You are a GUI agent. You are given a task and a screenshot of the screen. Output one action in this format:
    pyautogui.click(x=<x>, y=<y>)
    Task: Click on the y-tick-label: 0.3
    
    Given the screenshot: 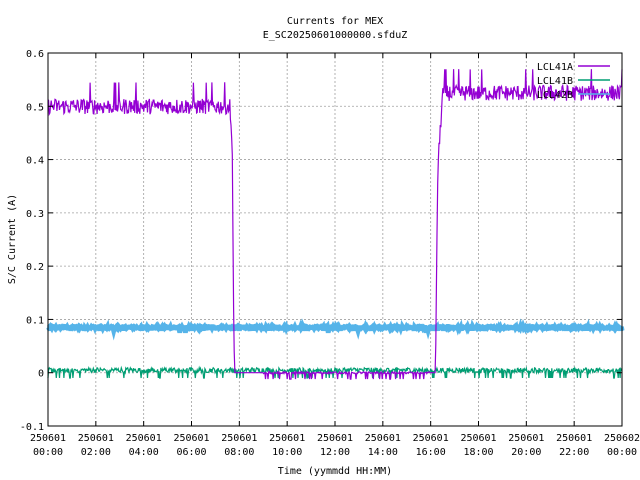 What is the action you would take?
    pyautogui.click(x=35, y=214)
    